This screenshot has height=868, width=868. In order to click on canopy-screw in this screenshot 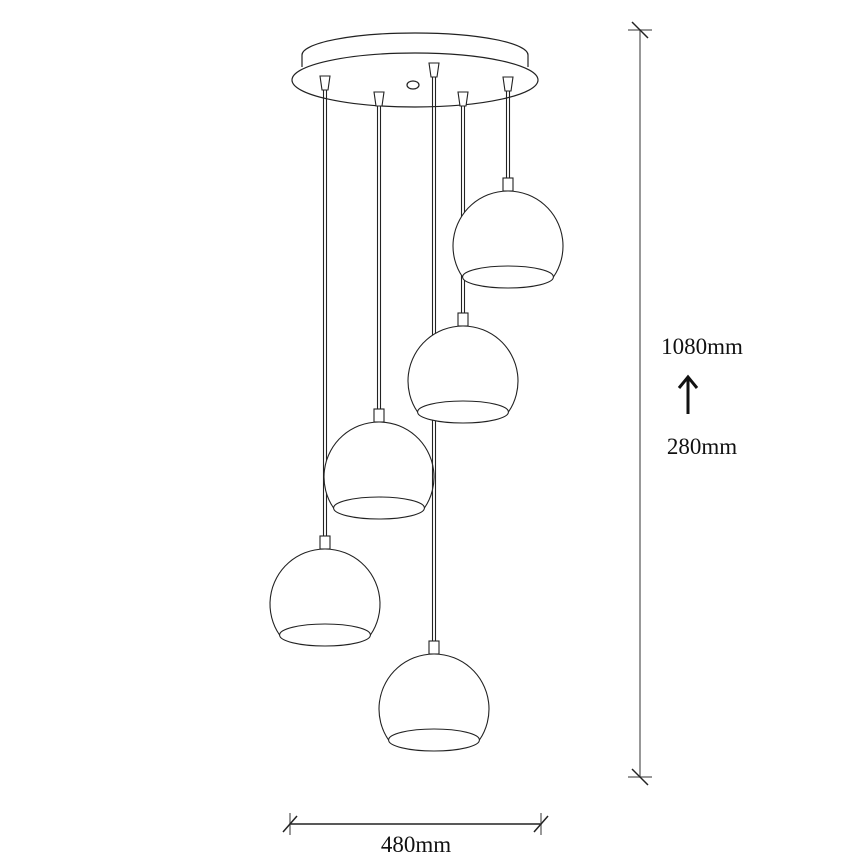, I will do `click(413, 85)`.